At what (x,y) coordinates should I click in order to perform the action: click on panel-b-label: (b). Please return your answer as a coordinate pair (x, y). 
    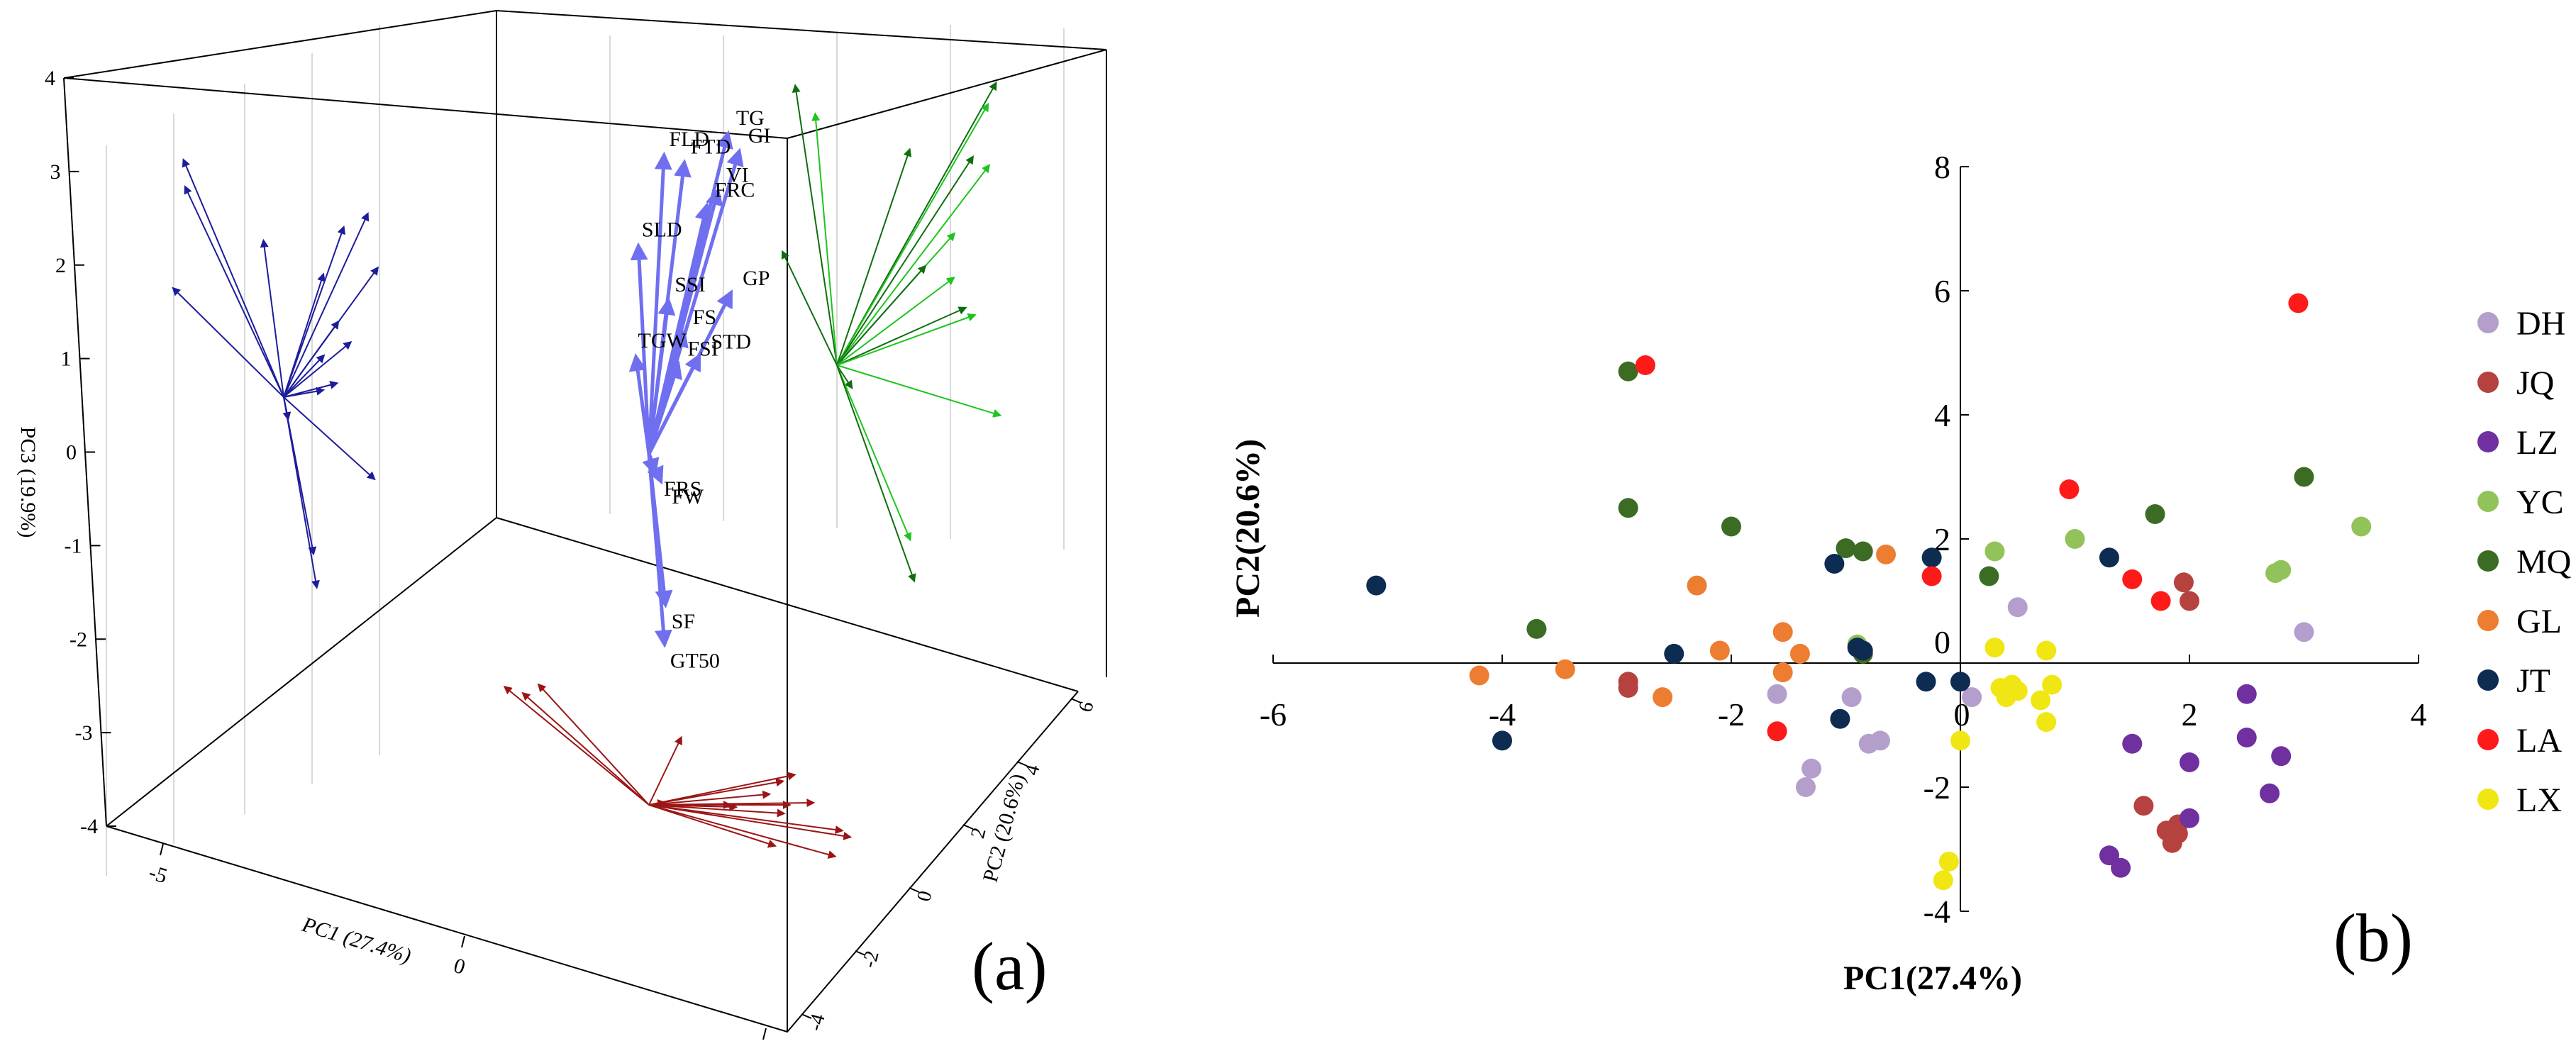
    Looking at the image, I should click on (2373, 938).